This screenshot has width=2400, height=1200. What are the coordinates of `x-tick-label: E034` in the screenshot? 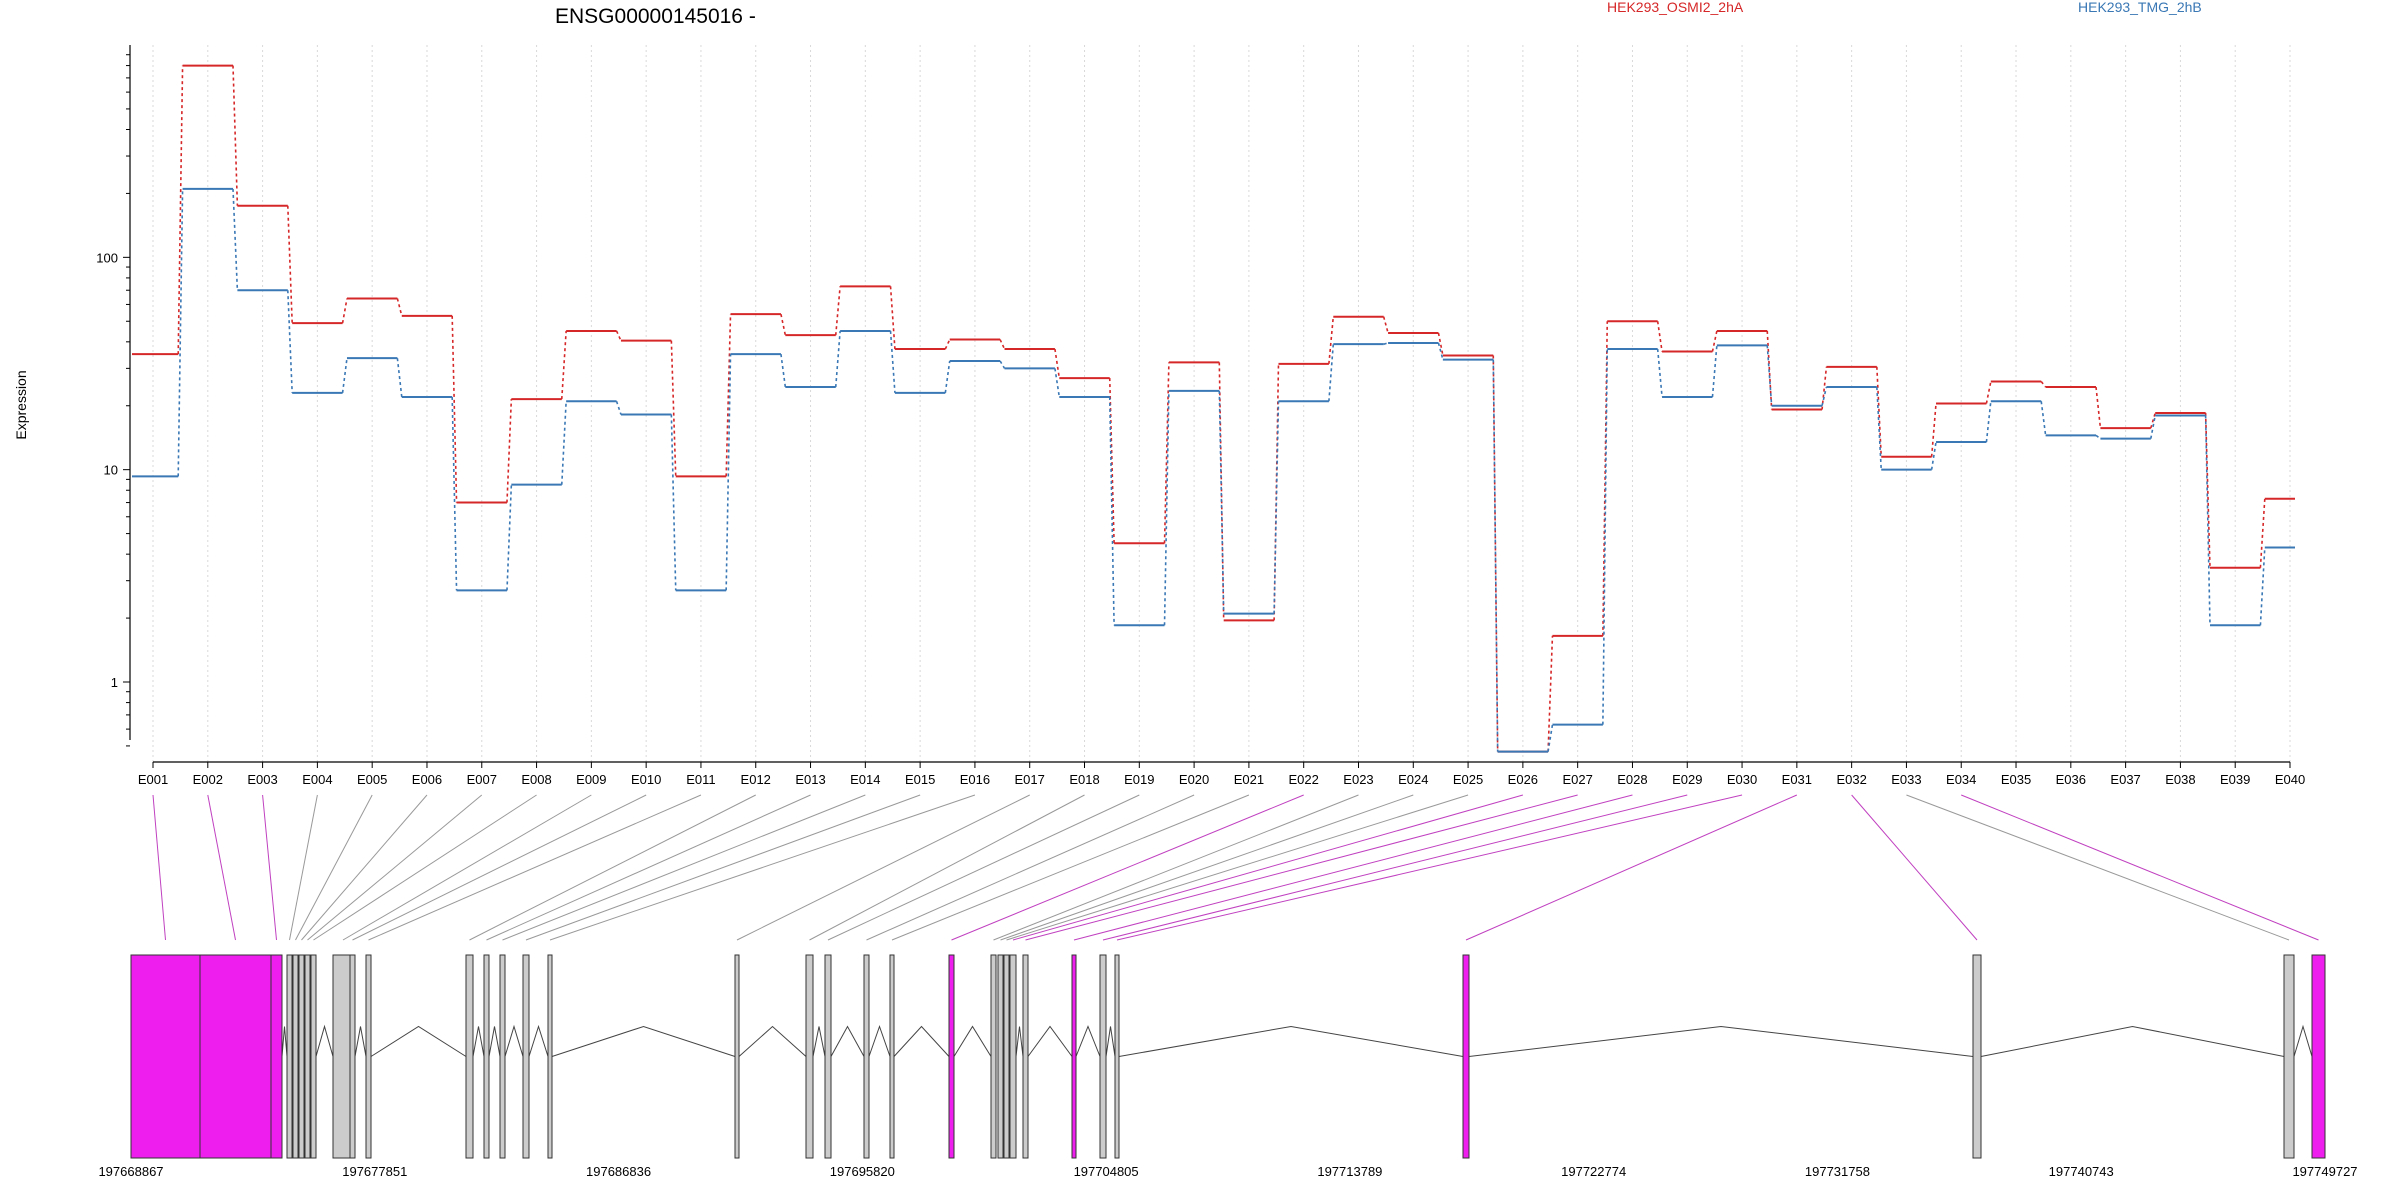 It's located at (1961, 779).